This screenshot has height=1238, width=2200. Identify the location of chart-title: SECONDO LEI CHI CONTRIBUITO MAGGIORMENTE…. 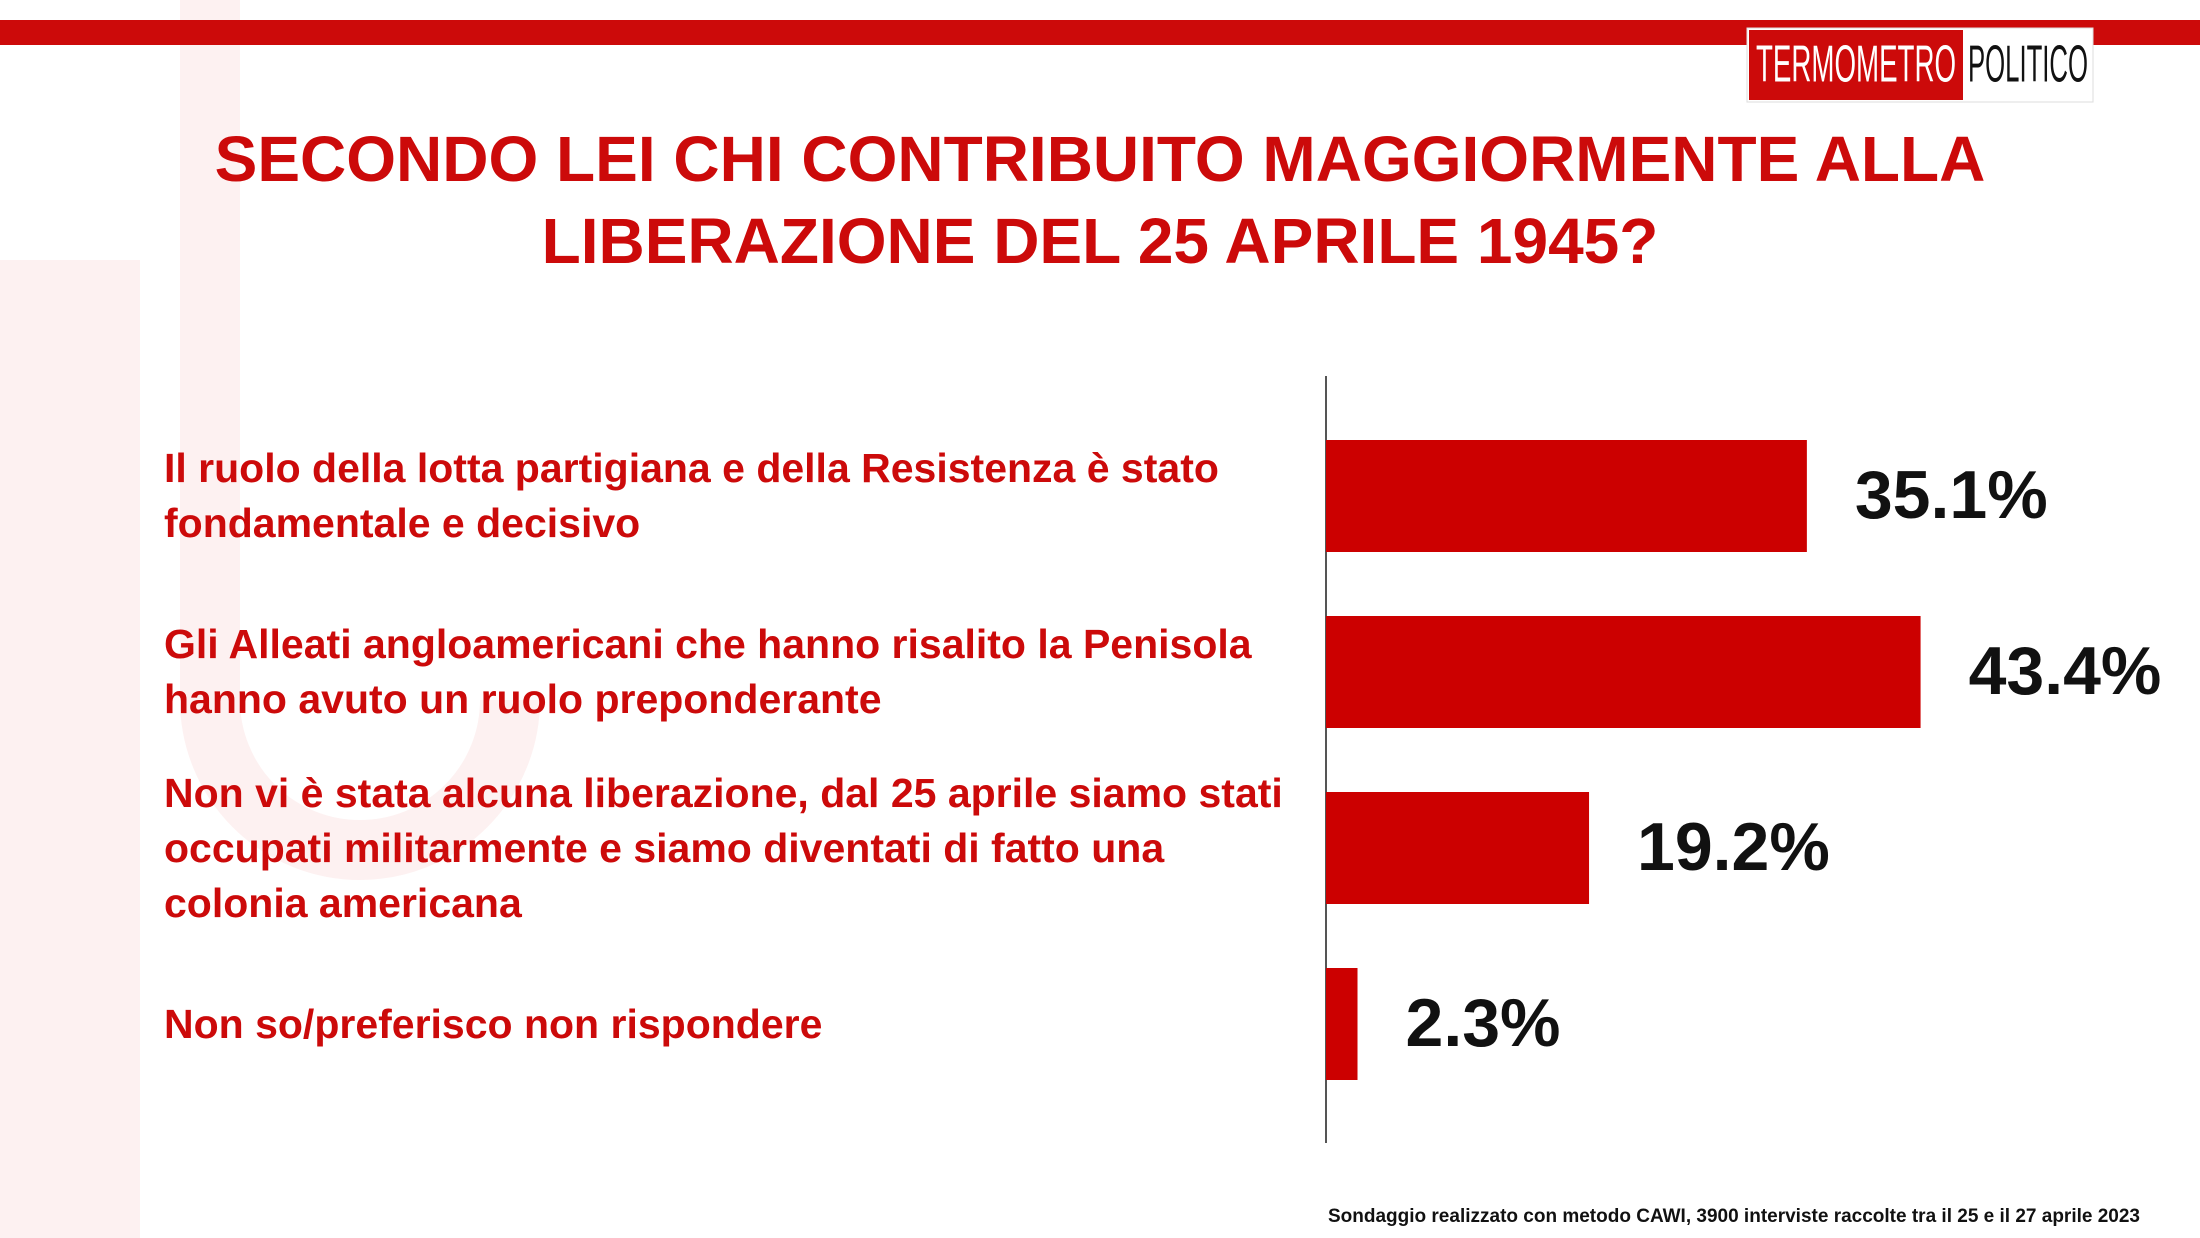
(1100, 200).